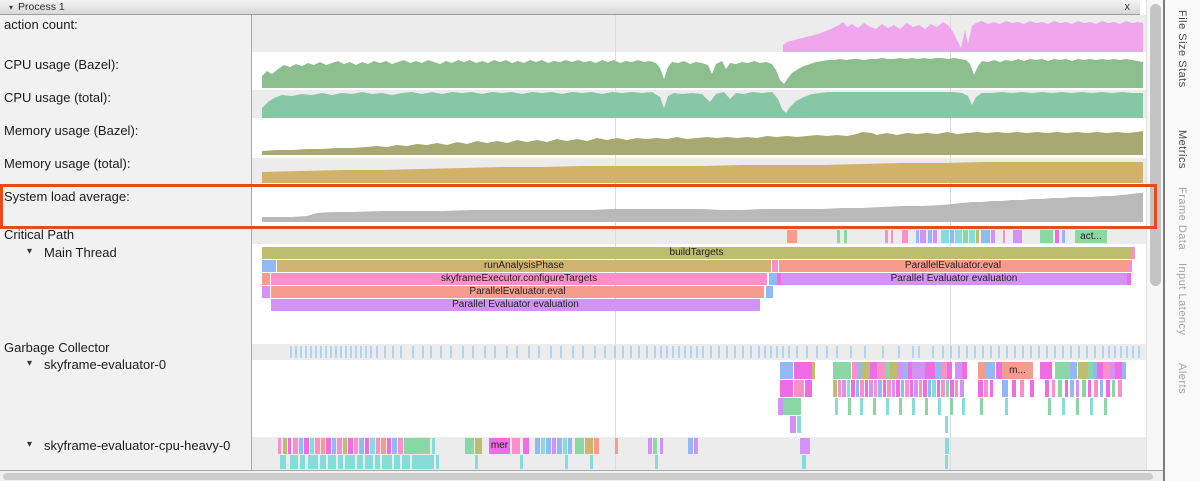 The height and width of the screenshot is (481, 1200). I want to click on tab-frame-data: Frame Data, so click(1182, 219).